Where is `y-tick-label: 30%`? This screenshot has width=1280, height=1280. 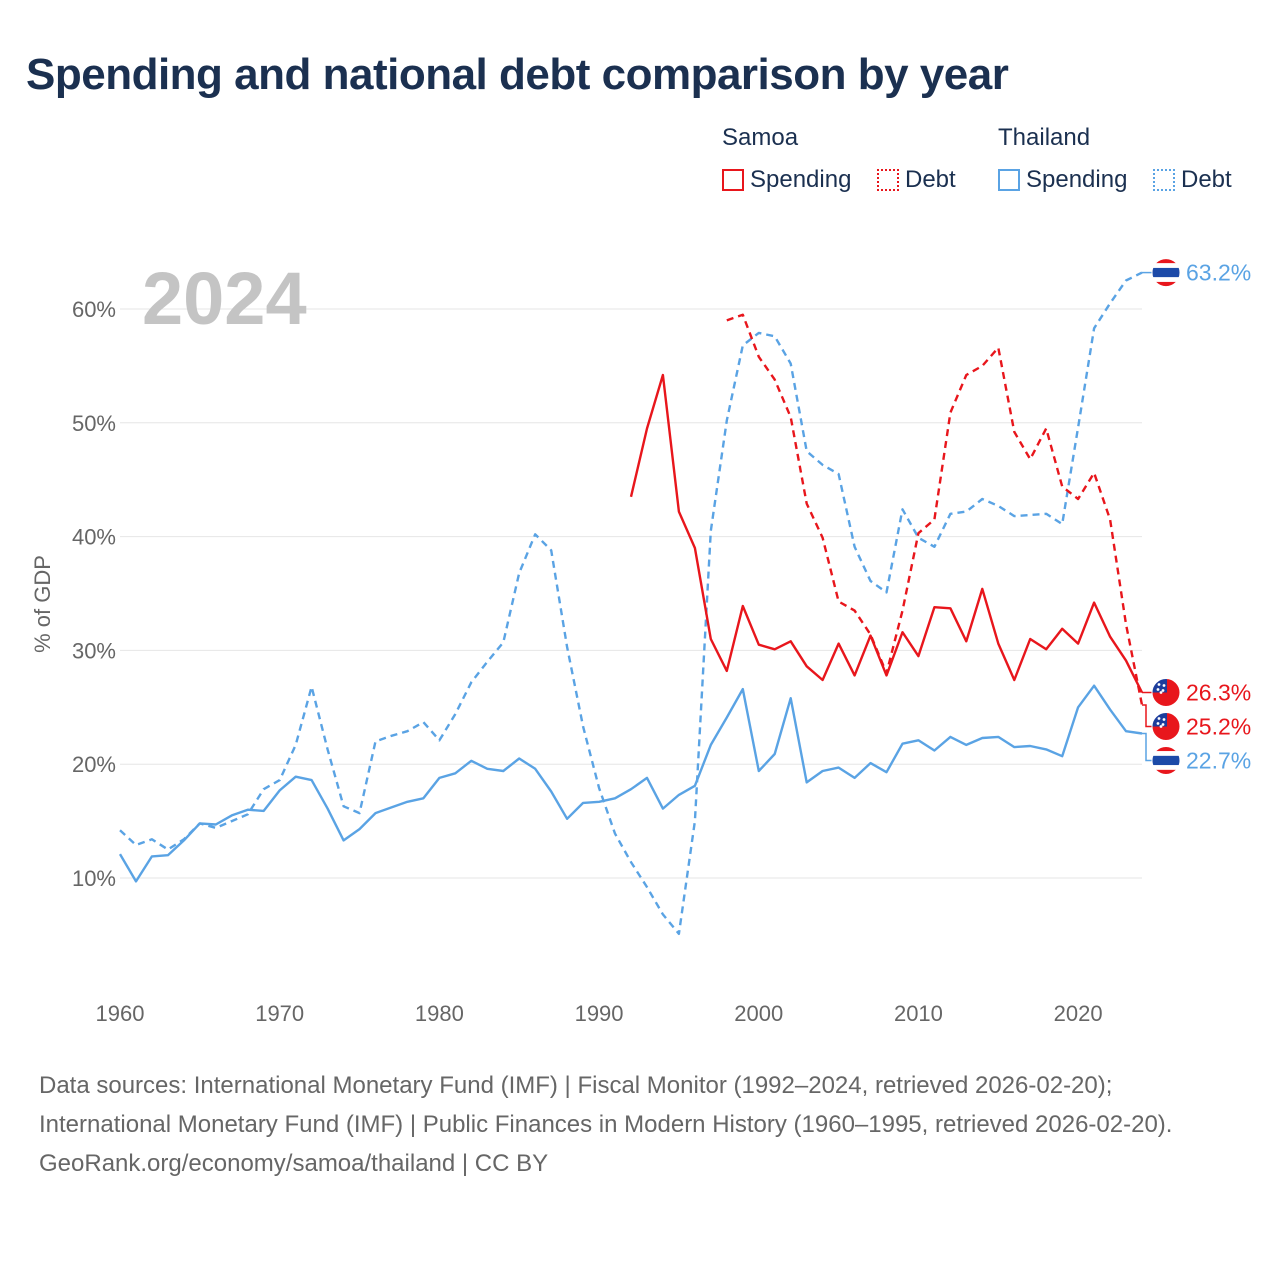 y-tick-label: 30% is located at coordinates (94, 650).